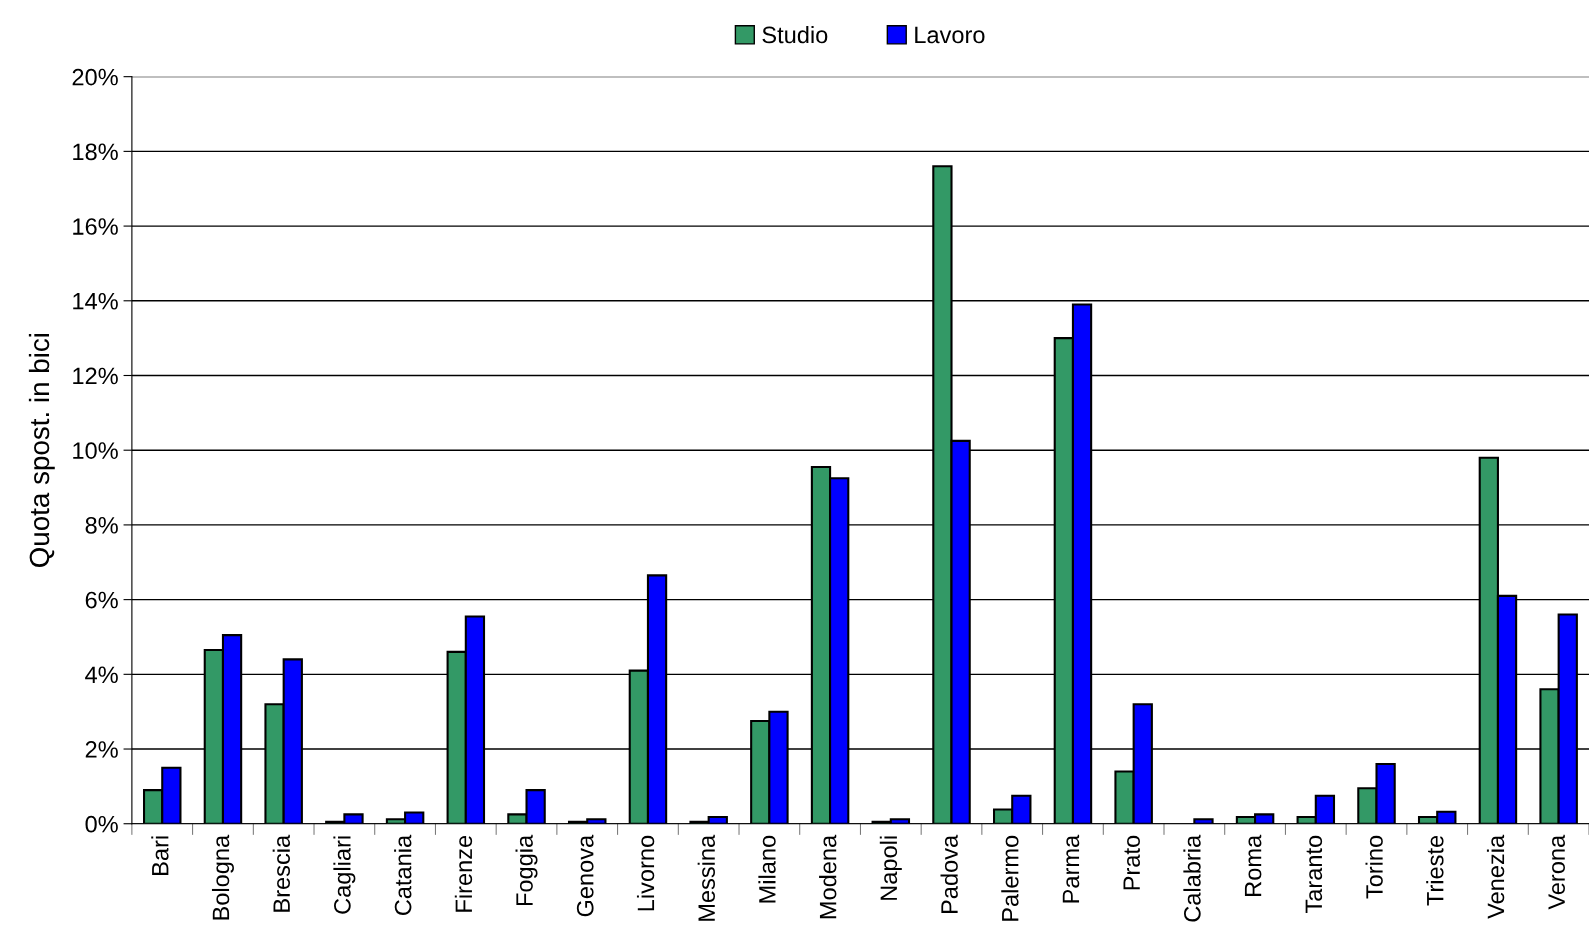  I want to click on y-tick-label: 0%, so click(101, 824).